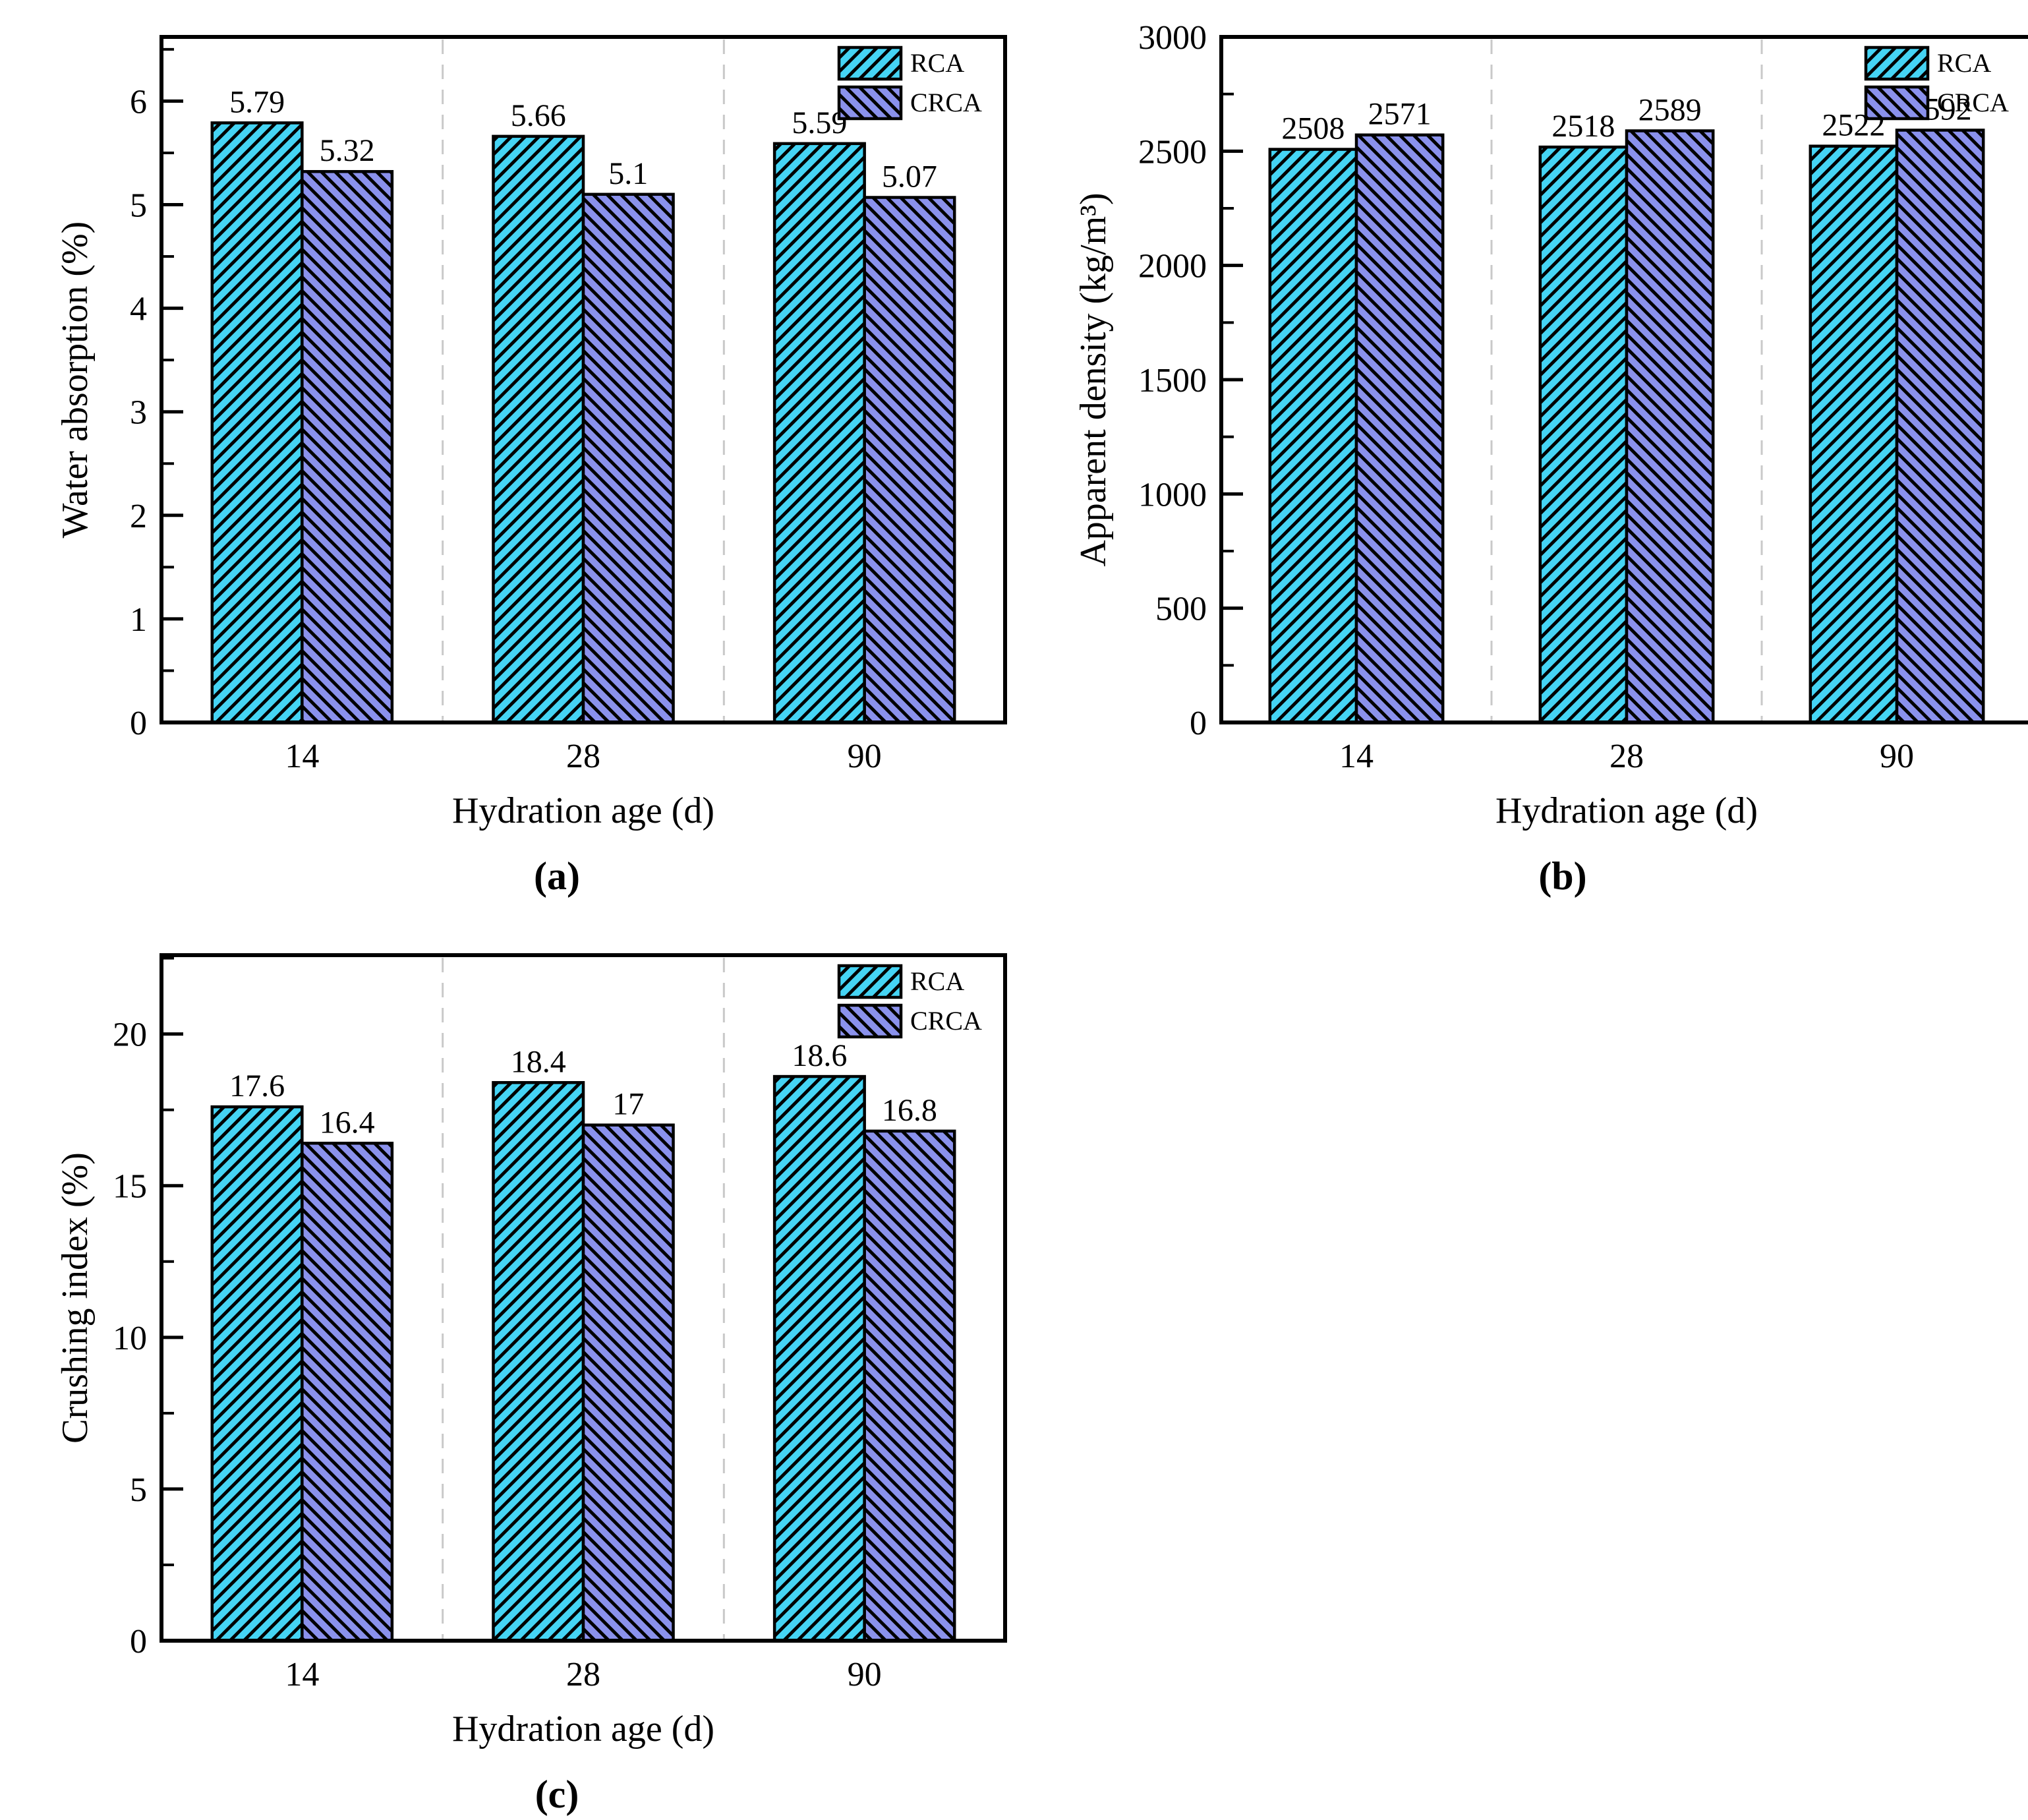 The height and width of the screenshot is (1820, 2028). What do you see at coordinates (257, 101) in the screenshot?
I see `bar-value-label: 5.79` at bounding box center [257, 101].